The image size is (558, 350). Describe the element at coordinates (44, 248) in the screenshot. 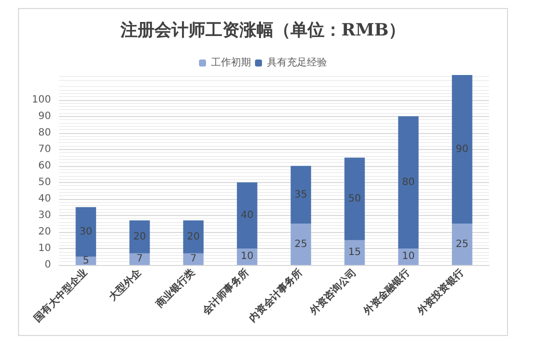

I see `y-tick-label: 10` at that location.